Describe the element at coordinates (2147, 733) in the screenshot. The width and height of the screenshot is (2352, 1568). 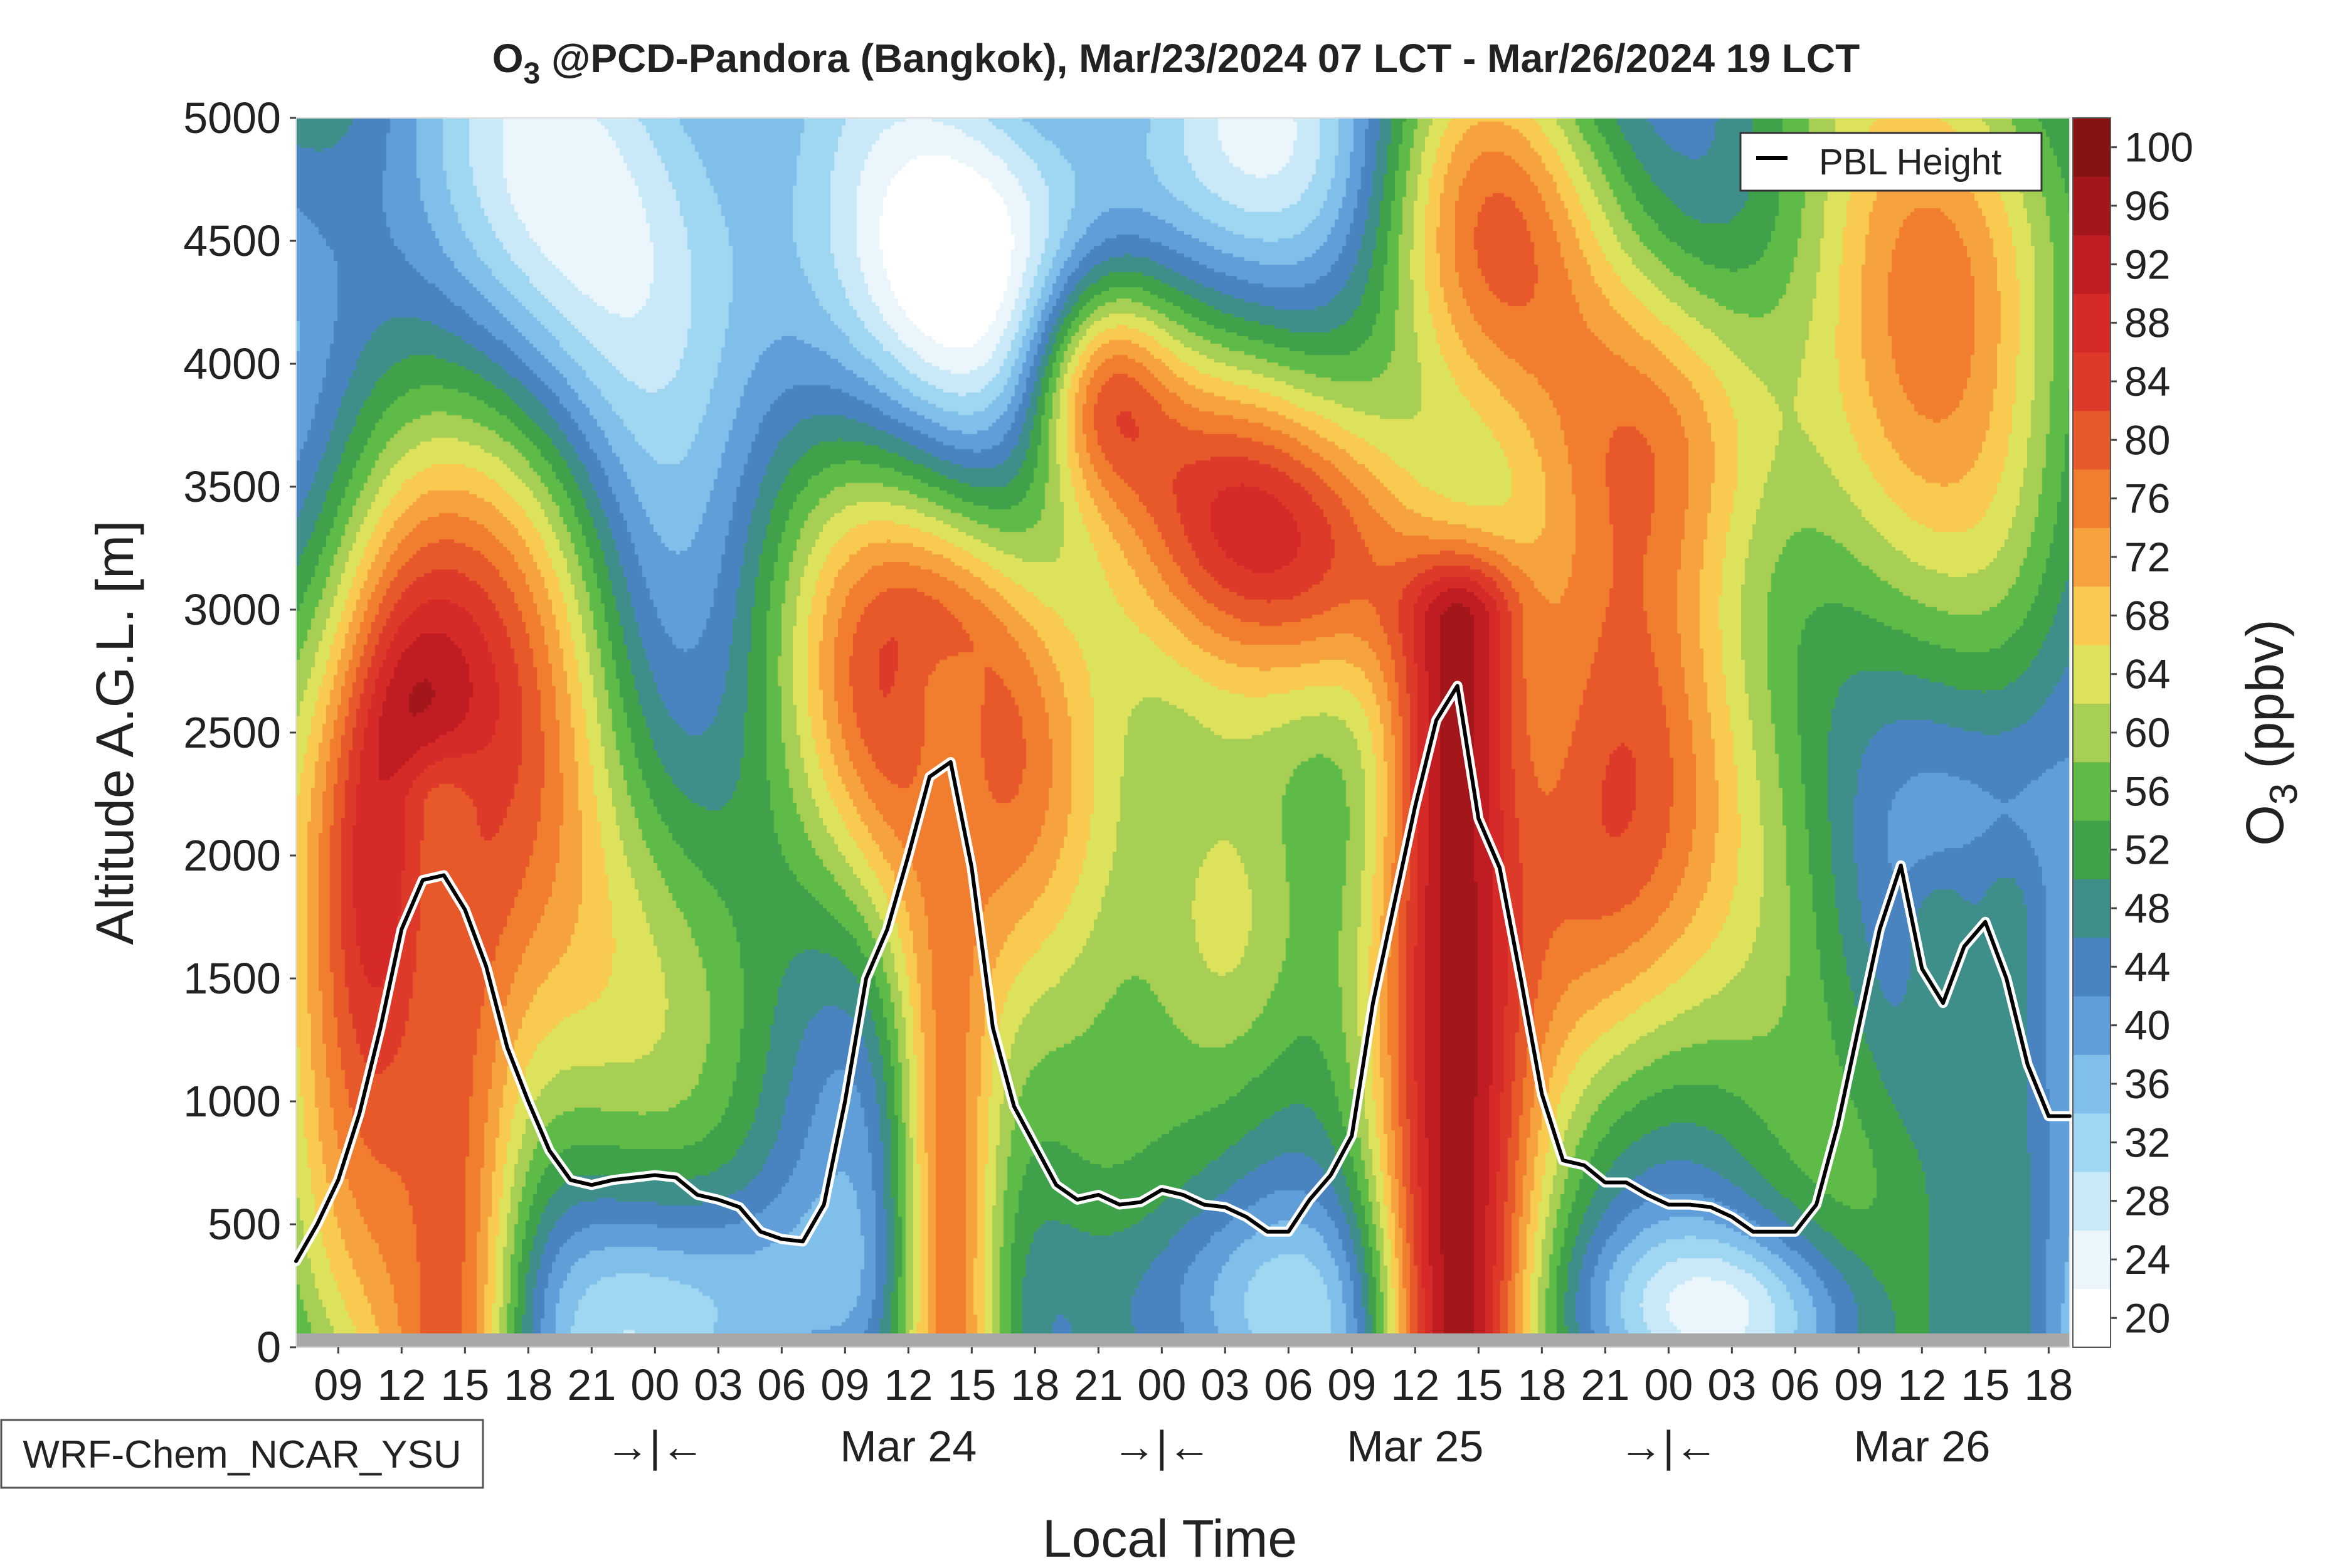
I see `colorbar-tick-label: 60` at that location.